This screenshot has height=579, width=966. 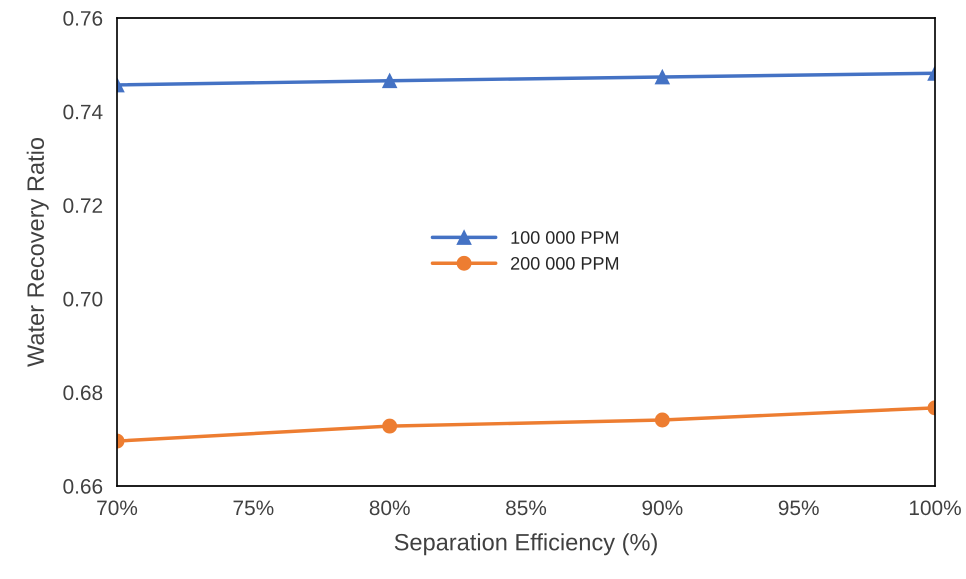 What do you see at coordinates (254, 508) in the screenshot?
I see `x-tick-label: 75%` at bounding box center [254, 508].